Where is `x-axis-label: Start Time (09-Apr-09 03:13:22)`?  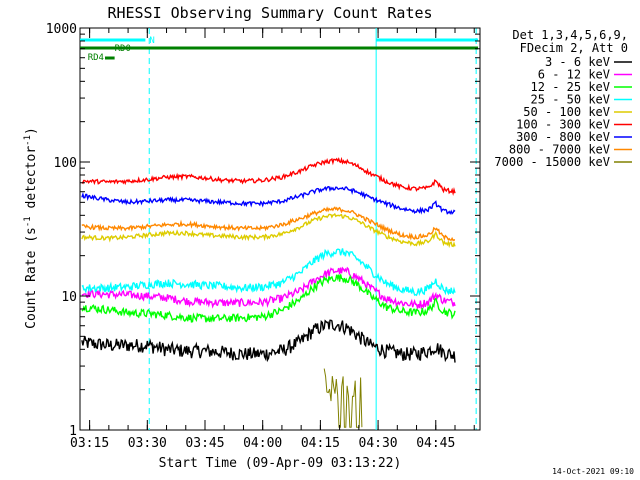 x-axis-label: Start Time (09-Apr-09 03:13:22) is located at coordinates (280, 463).